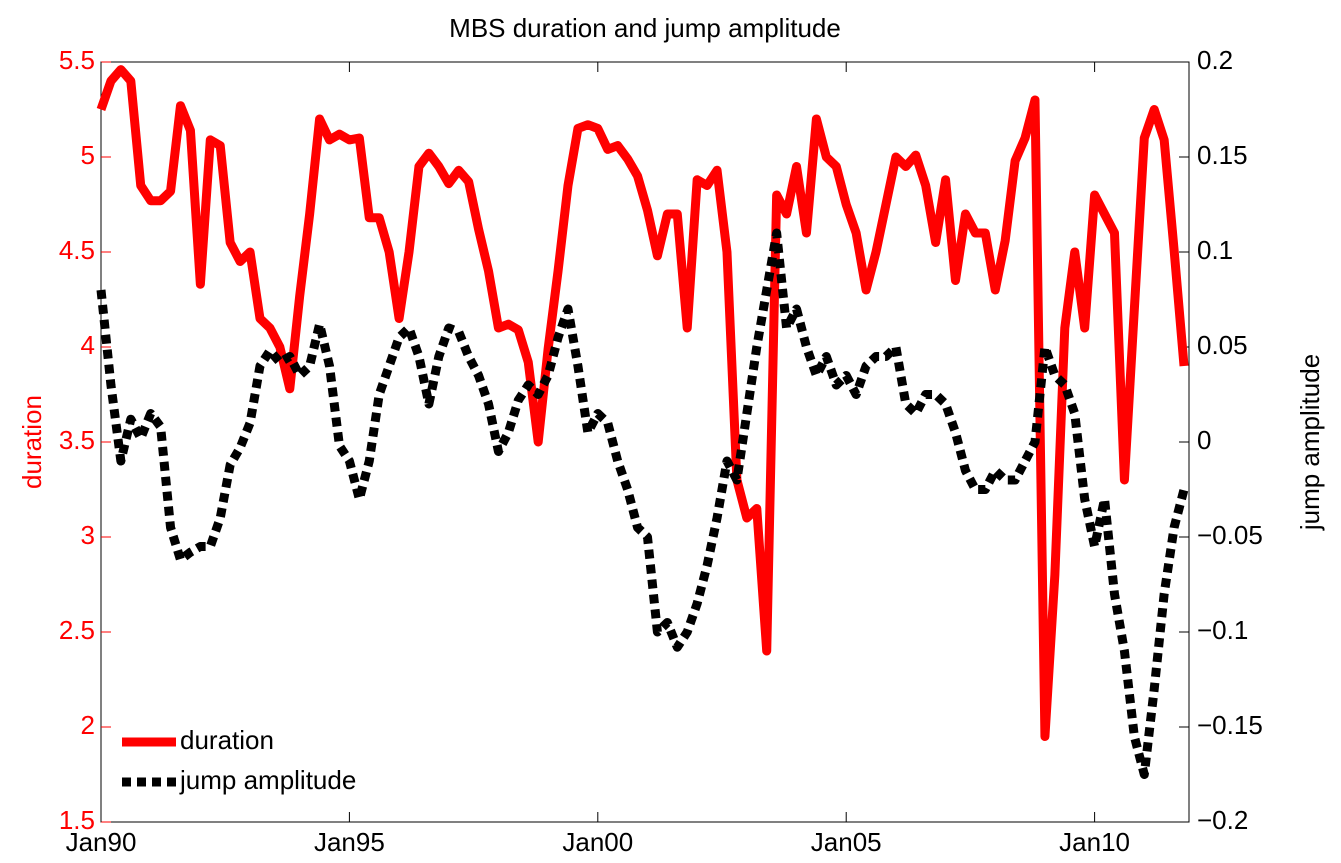 The height and width of the screenshot is (863, 1341). What do you see at coordinates (1222, 820) in the screenshot?
I see `y2-tick-label: −0.2` at bounding box center [1222, 820].